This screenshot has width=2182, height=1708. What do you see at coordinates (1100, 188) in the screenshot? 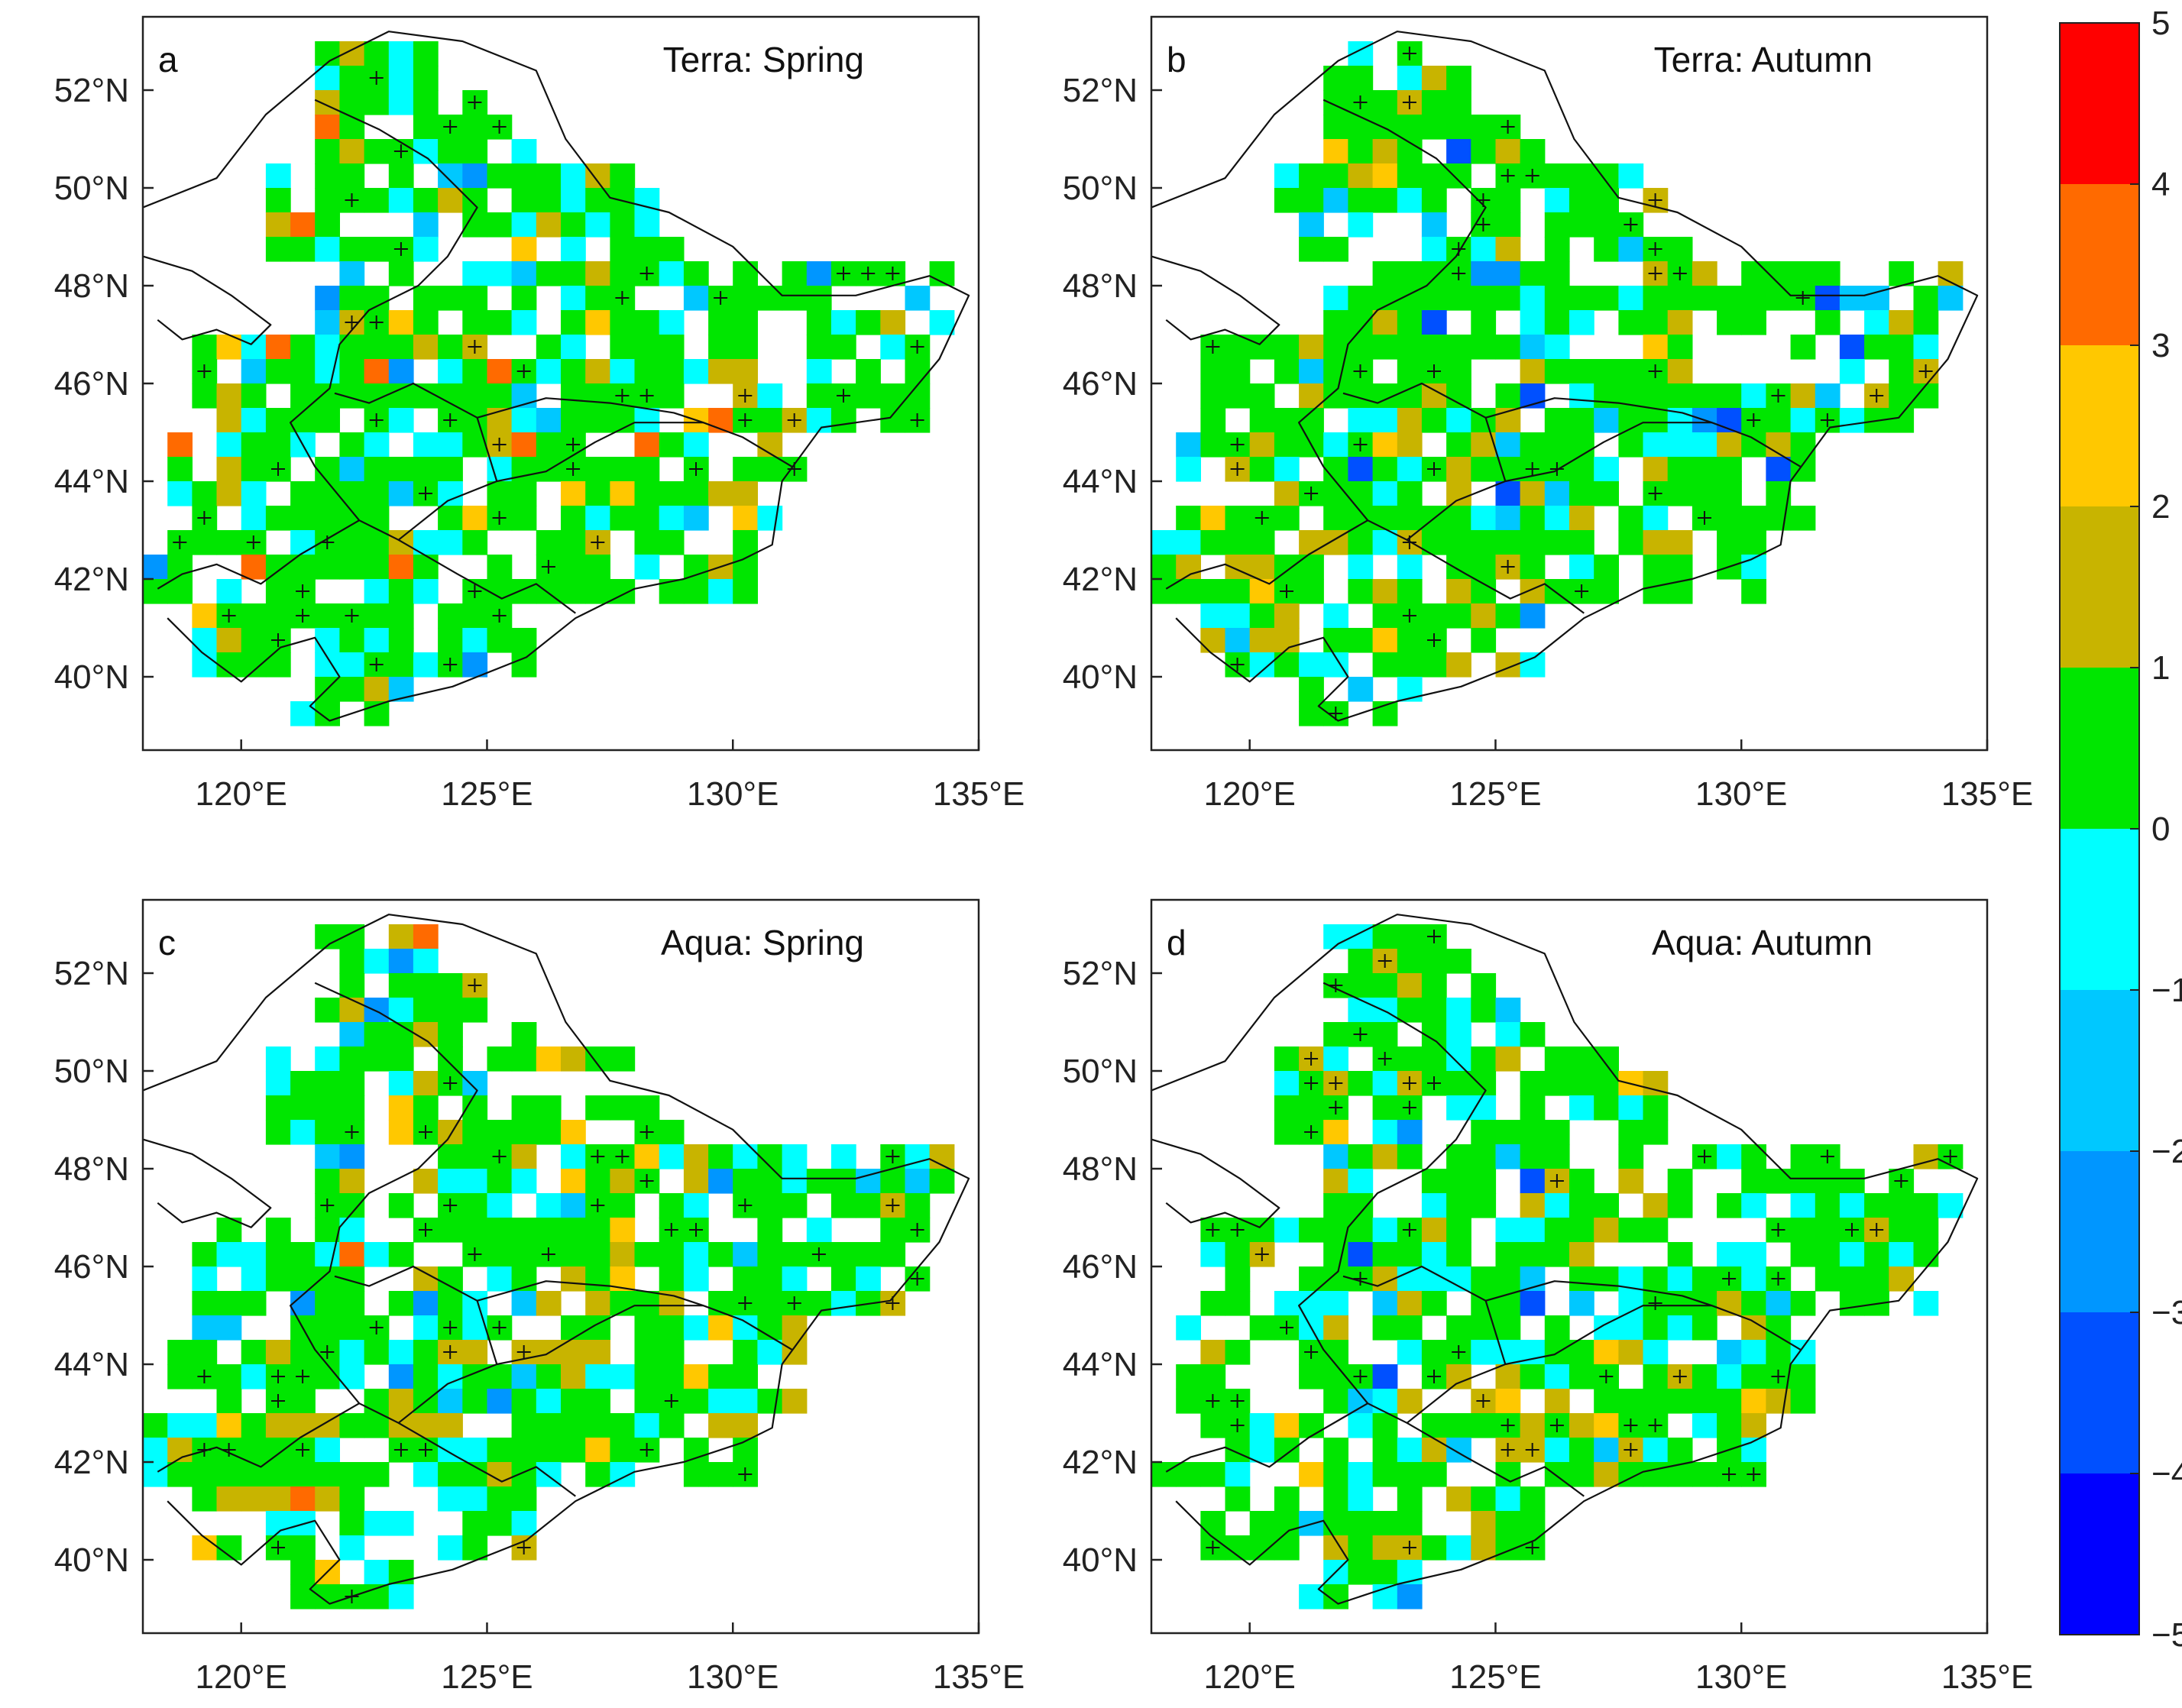
I see `y-tick-label: 50°N` at bounding box center [1100, 188].